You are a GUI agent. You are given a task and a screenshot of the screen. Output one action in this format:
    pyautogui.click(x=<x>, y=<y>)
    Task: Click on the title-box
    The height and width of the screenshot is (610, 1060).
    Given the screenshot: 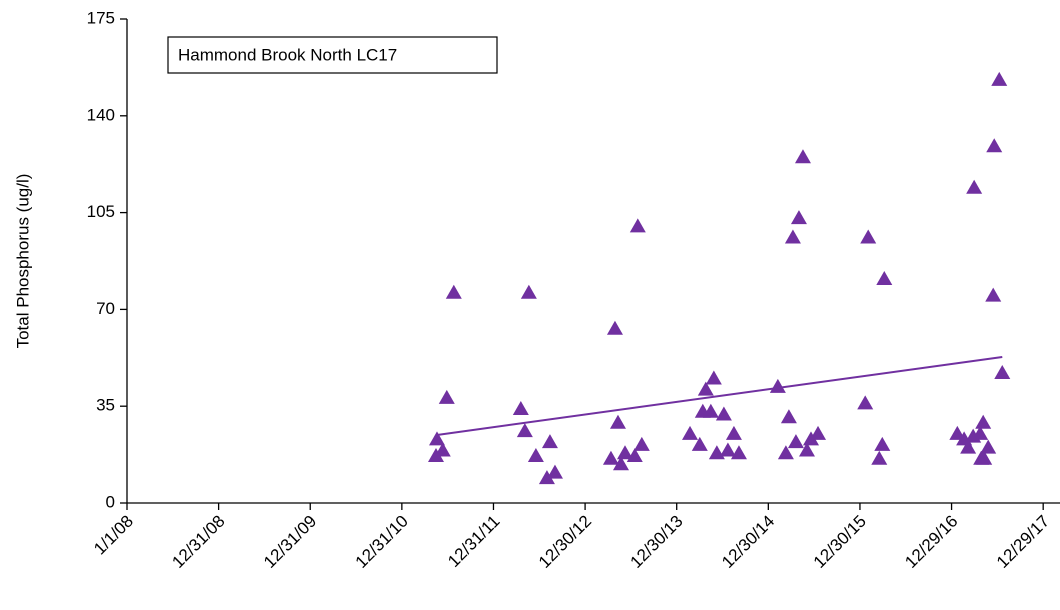 What is the action you would take?
    pyautogui.click(x=332, y=55)
    